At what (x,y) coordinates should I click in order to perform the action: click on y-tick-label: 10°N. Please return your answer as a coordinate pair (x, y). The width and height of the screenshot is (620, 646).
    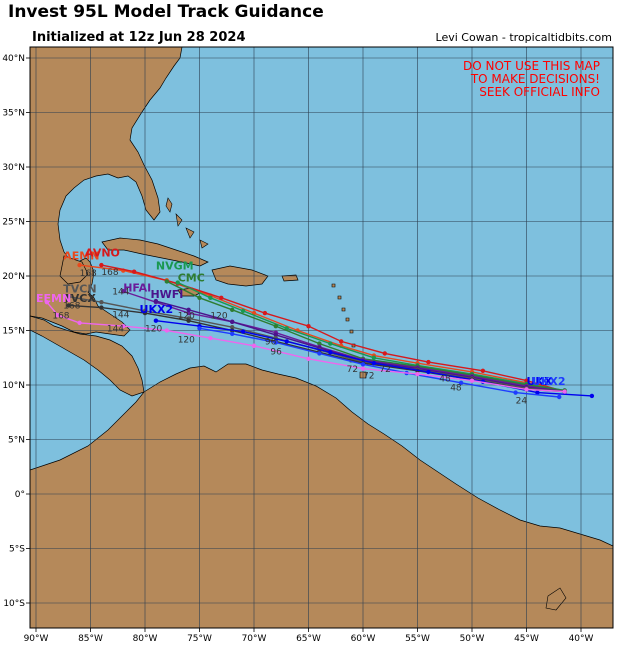
    Looking at the image, I should click on (13, 386).